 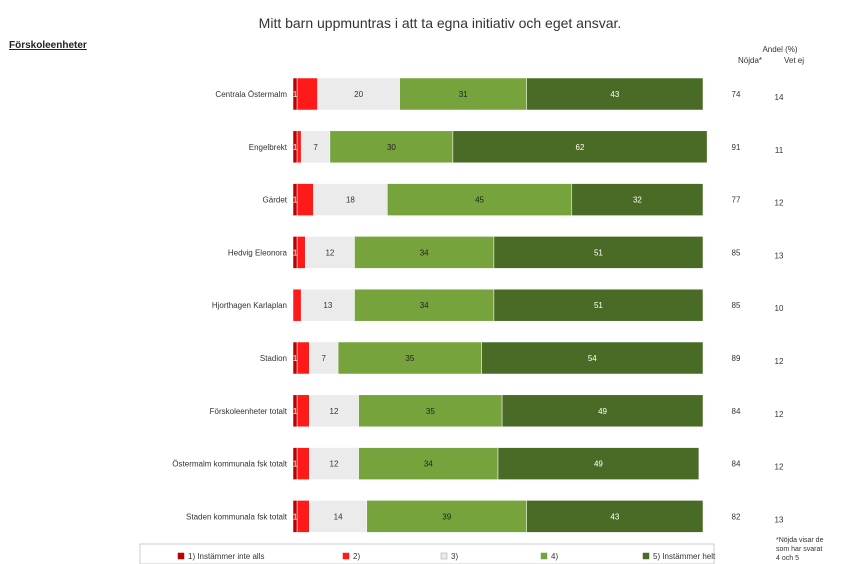 What do you see at coordinates (275, 200) in the screenshot?
I see `row-label: Gärdet` at bounding box center [275, 200].